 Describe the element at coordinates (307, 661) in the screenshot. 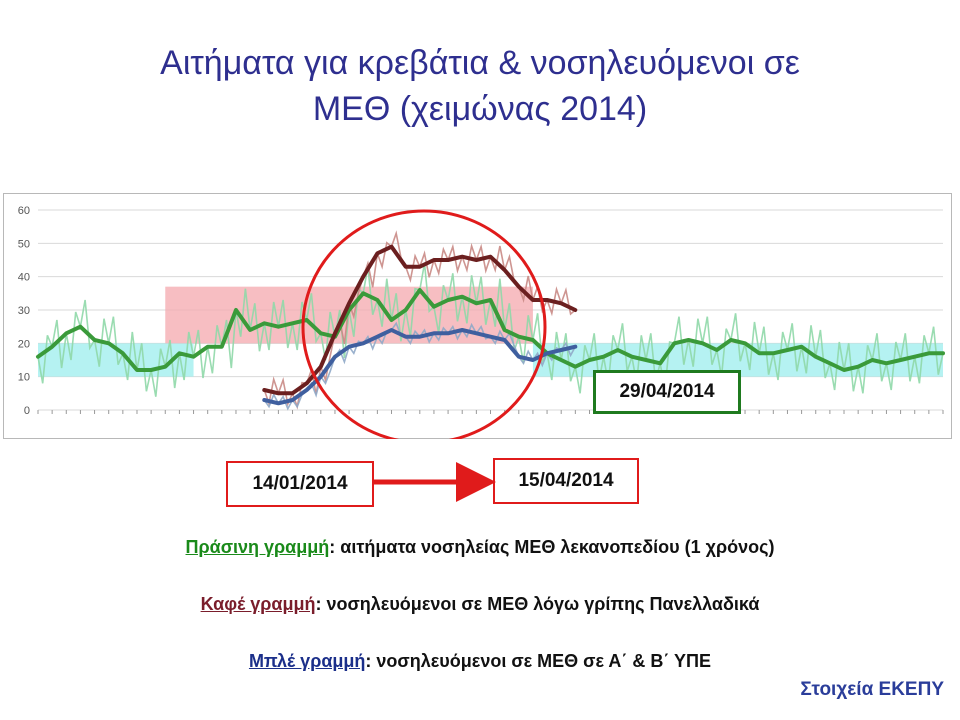

I see `legend-blue-key: Μπλέ γραμμή` at that location.